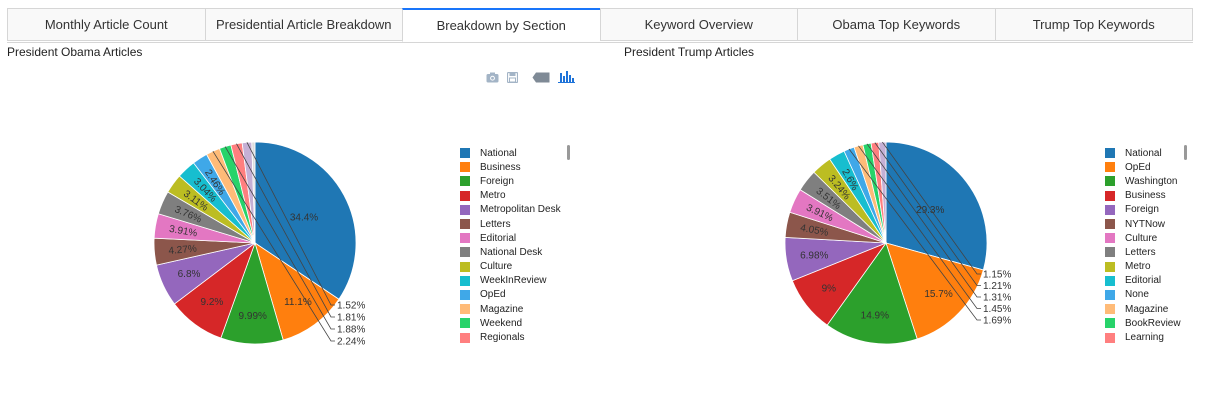 This screenshot has height=409, width=1211. Describe the element at coordinates (1185, 152) in the screenshot. I see `trump-legend-scrollbar` at that location.